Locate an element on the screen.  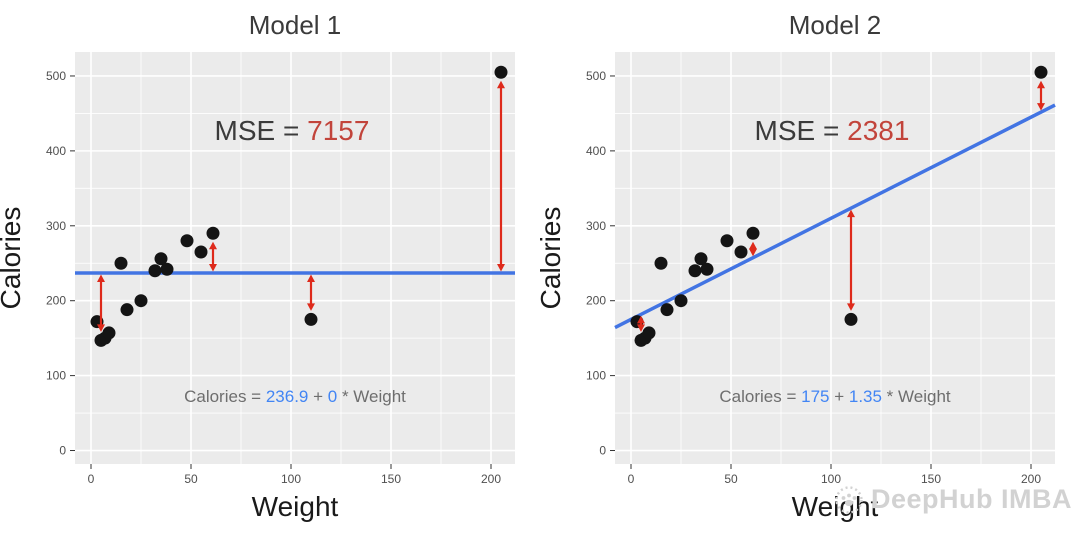
equation-annotation: Calories = 175 + 1.35 * Weight is located at coordinates (835, 396).